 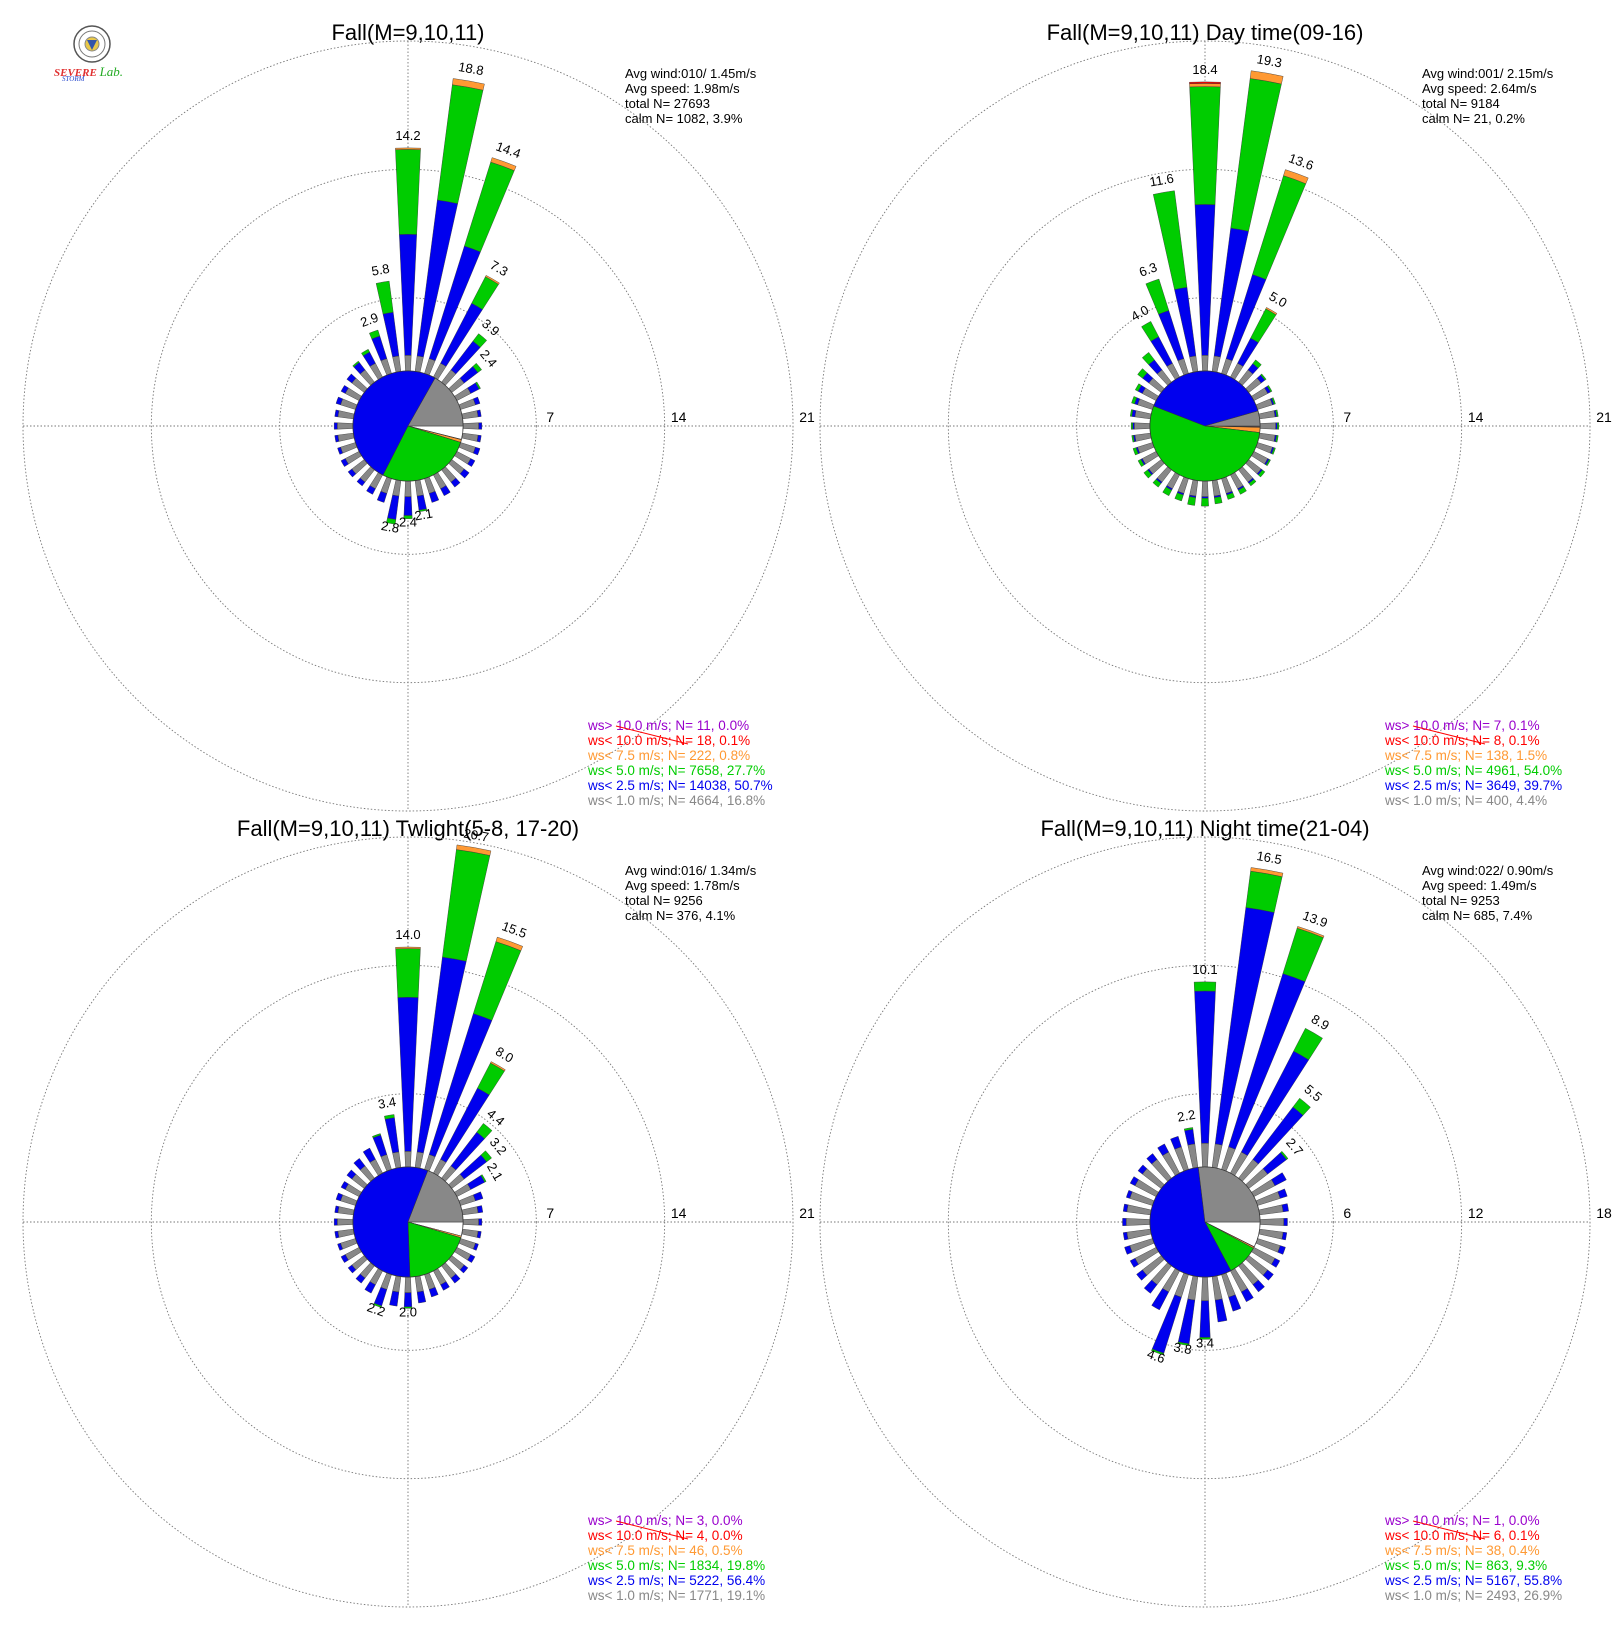 I want to click on bar-value-label: 5.5, so click(x=1312, y=1092).